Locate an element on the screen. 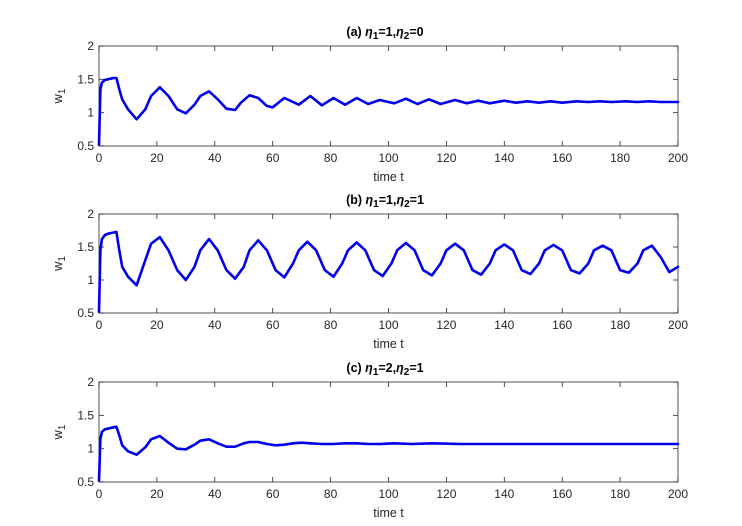 The height and width of the screenshot is (526, 742). chart-title: (c) η1=2,η2=1 is located at coordinates (384, 369).